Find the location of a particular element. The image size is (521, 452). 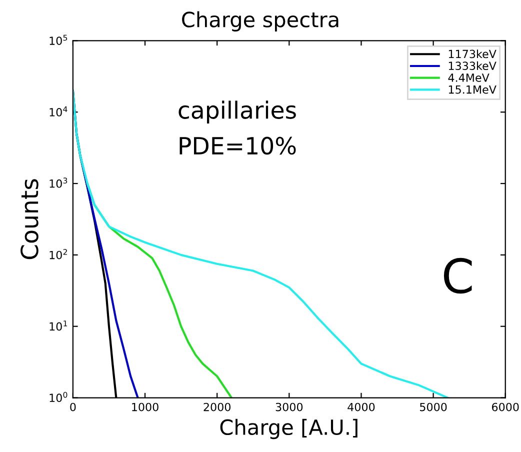

x-tick-label: 3000 is located at coordinates (289, 407).